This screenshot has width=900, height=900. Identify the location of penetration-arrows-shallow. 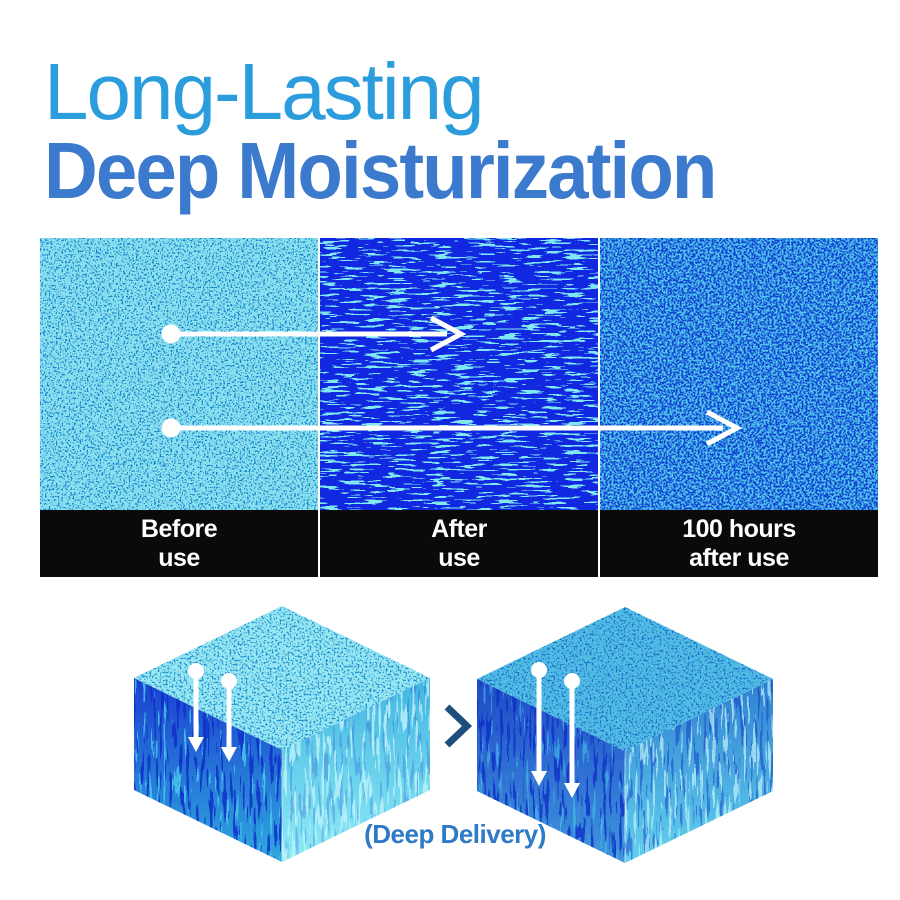
(212, 712).